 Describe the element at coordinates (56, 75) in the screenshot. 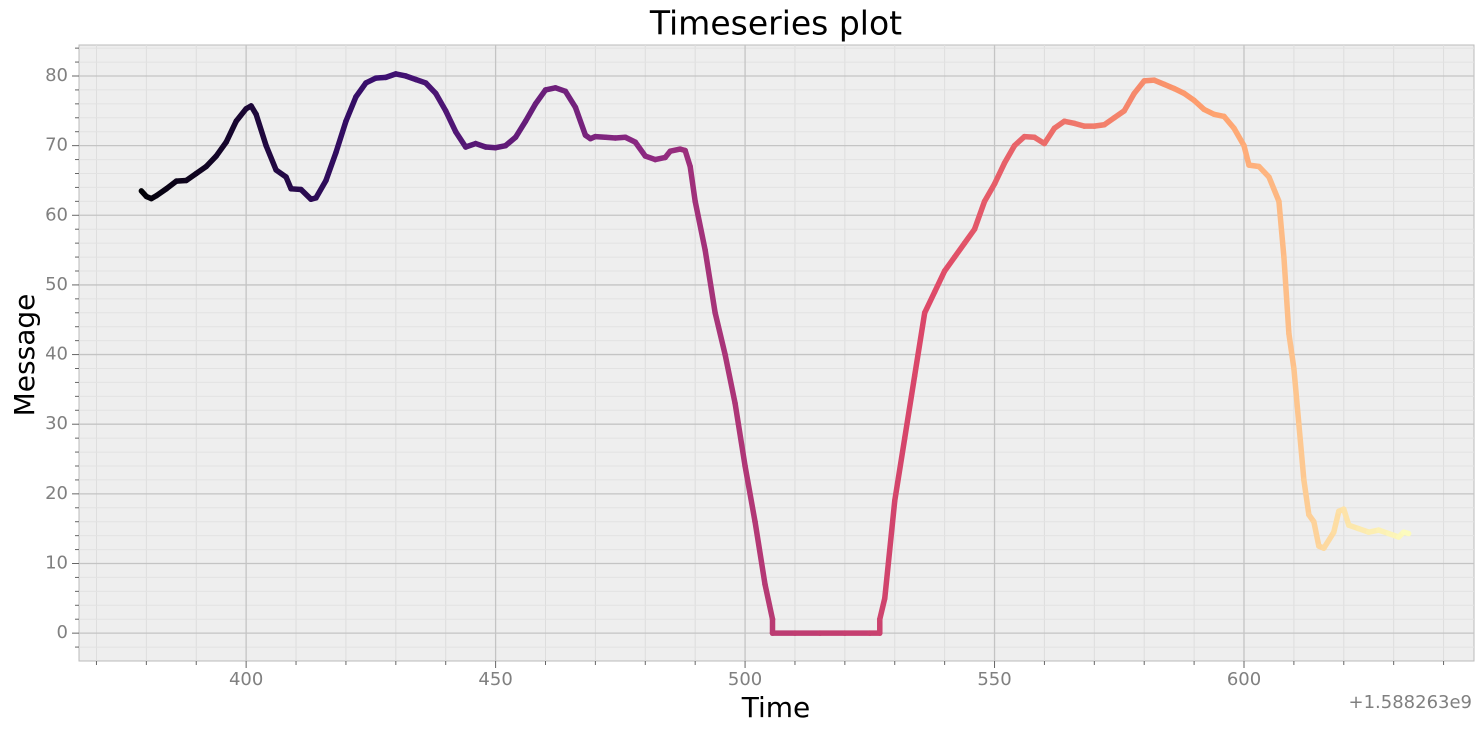

I see `y-tick-label: 80` at that location.